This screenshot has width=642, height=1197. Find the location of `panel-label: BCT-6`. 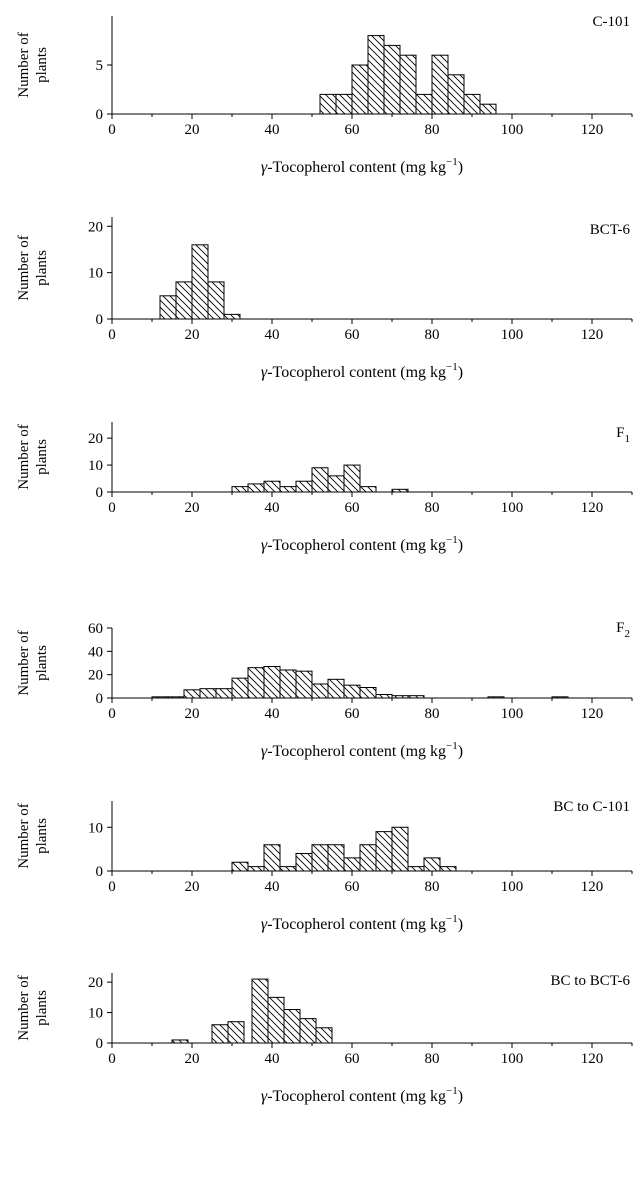

panel-label: BCT-6 is located at coordinates (610, 230).